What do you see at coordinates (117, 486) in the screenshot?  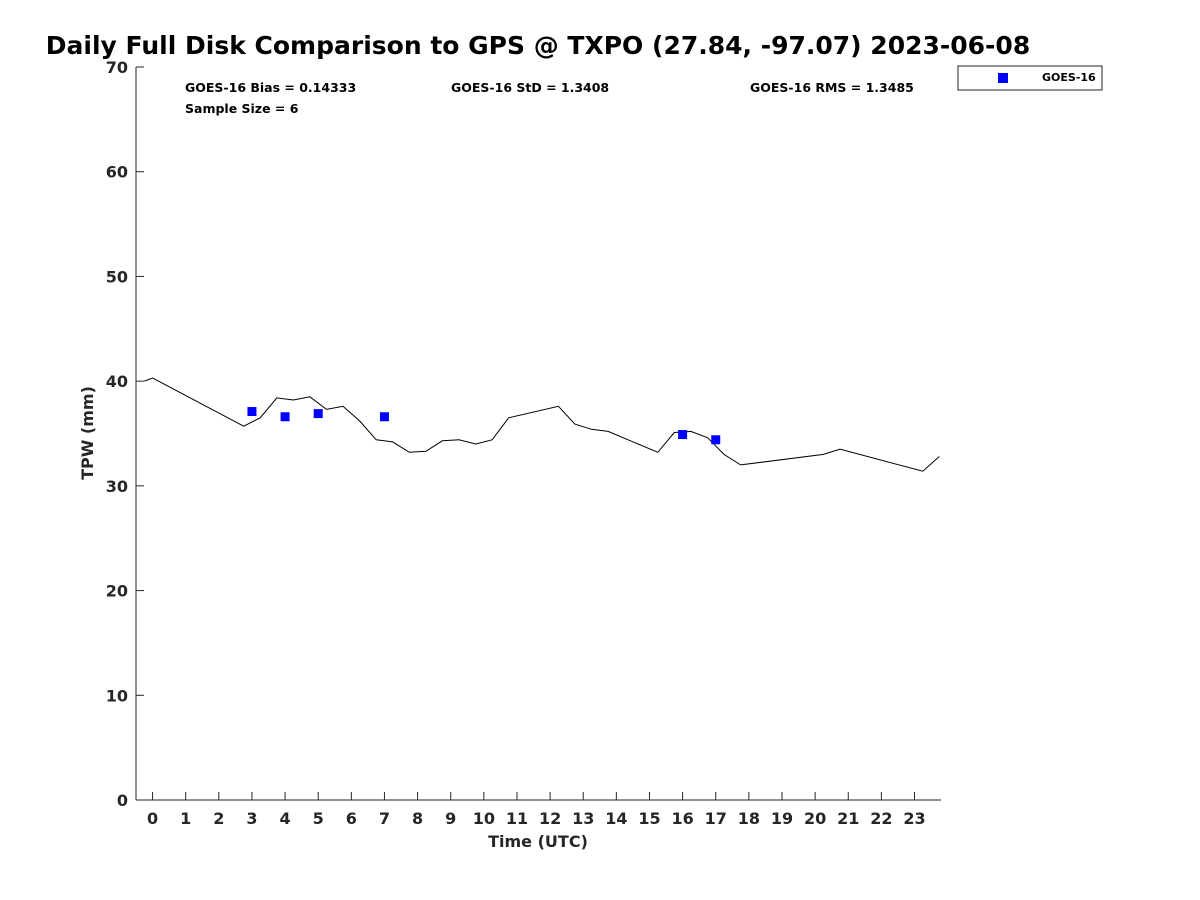 I see `y-tick-label: 30` at bounding box center [117, 486].